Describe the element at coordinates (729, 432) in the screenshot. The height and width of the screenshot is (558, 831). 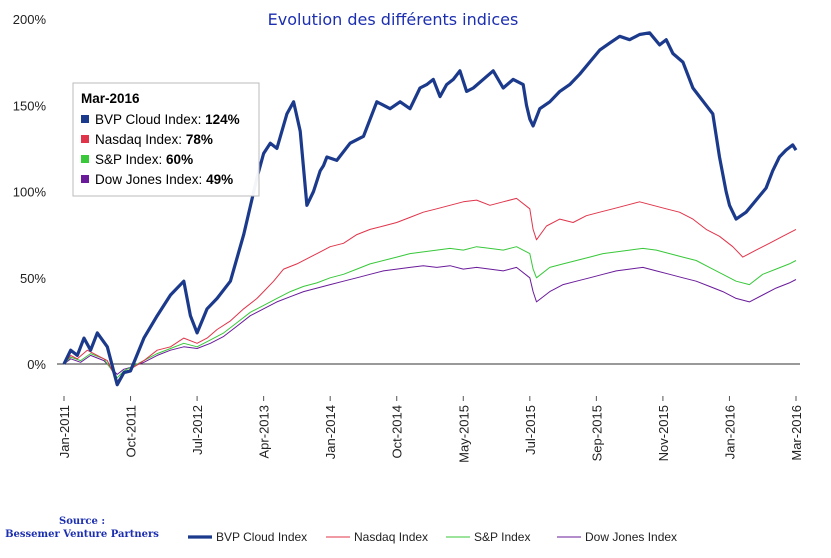
I see `x-tick-label: Jan-2016` at that location.